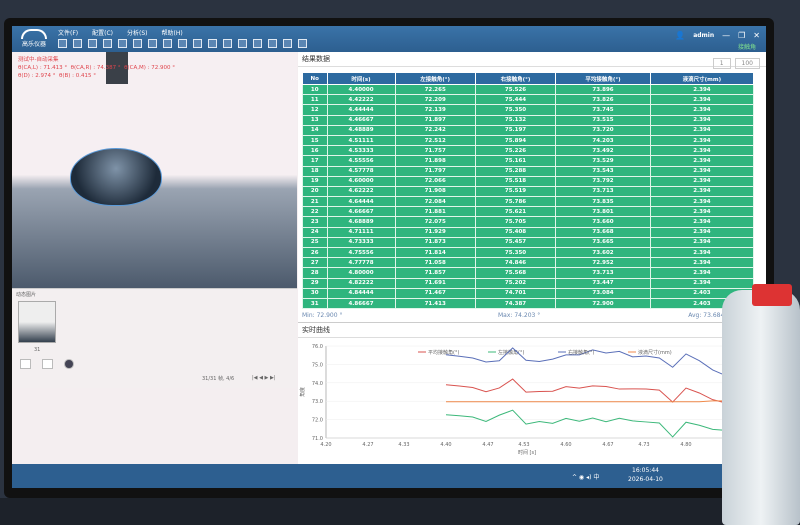 Image resolution: width=800 pixels, height=525 pixels. What do you see at coordinates (528, 110) in the screenshot?
I see `table-row: 12 4.44444 72.139 75.350 73.745 2.394` at bounding box center [528, 110].